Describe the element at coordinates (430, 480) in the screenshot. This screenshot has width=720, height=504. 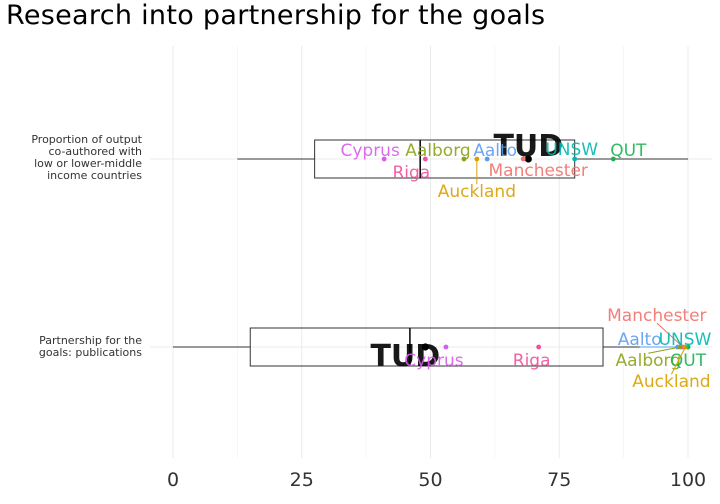
I see `x-tick-label: 50` at that location.